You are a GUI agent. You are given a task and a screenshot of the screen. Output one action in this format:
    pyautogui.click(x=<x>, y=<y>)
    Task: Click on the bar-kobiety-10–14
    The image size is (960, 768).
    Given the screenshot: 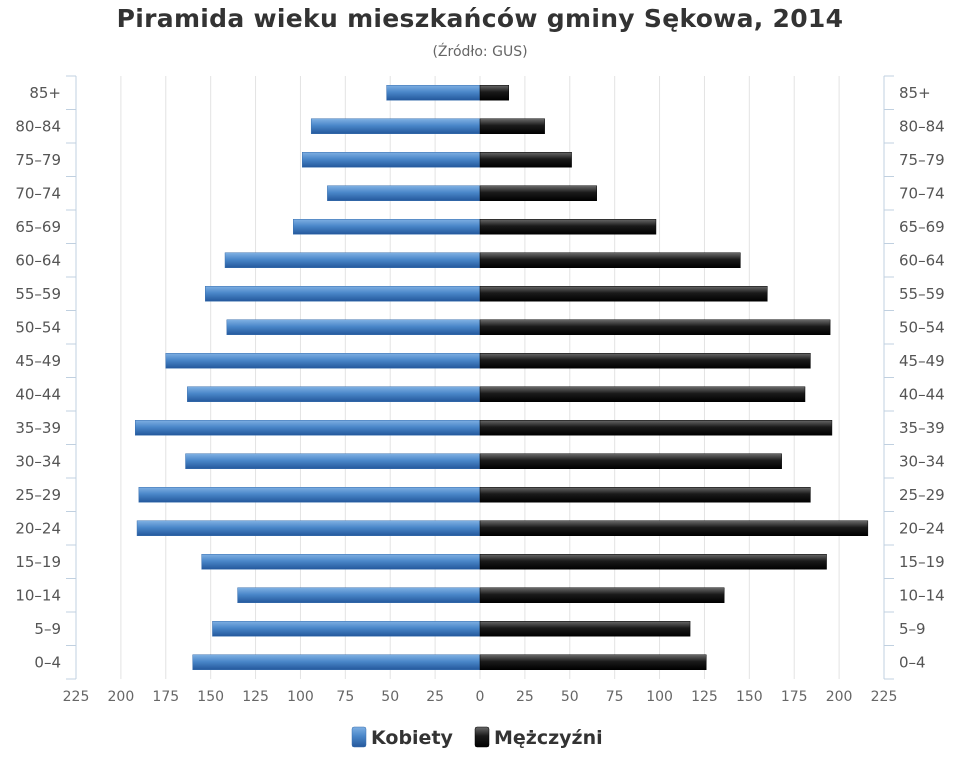 What is the action you would take?
    pyautogui.click(x=359, y=595)
    